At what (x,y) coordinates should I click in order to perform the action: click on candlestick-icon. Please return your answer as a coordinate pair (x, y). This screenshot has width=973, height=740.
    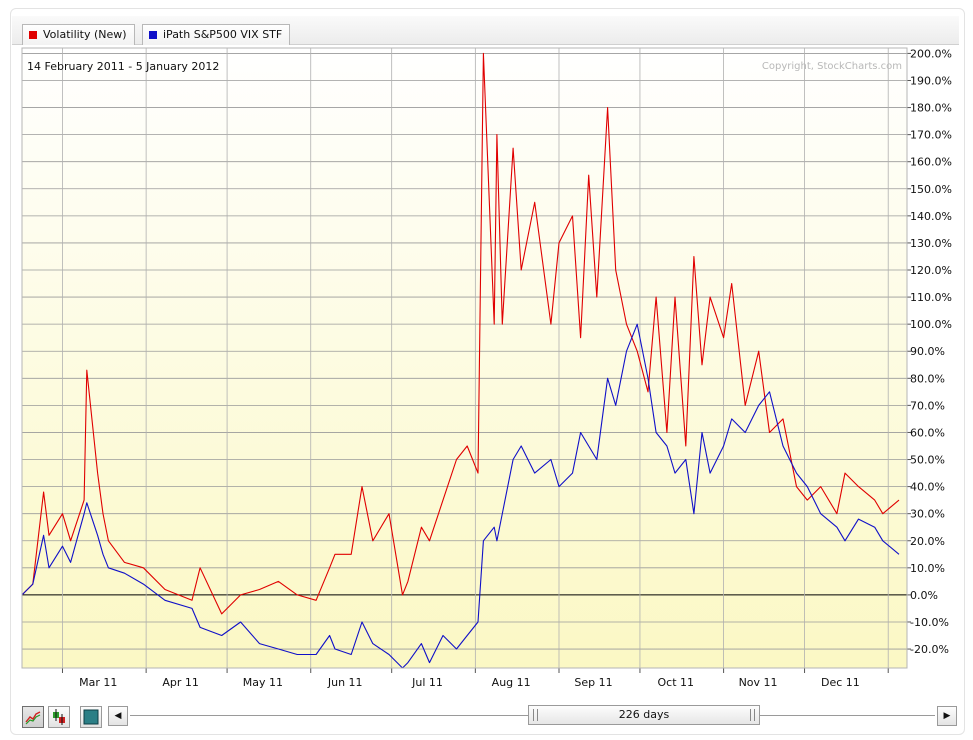
    Looking at the image, I should click on (59, 717).